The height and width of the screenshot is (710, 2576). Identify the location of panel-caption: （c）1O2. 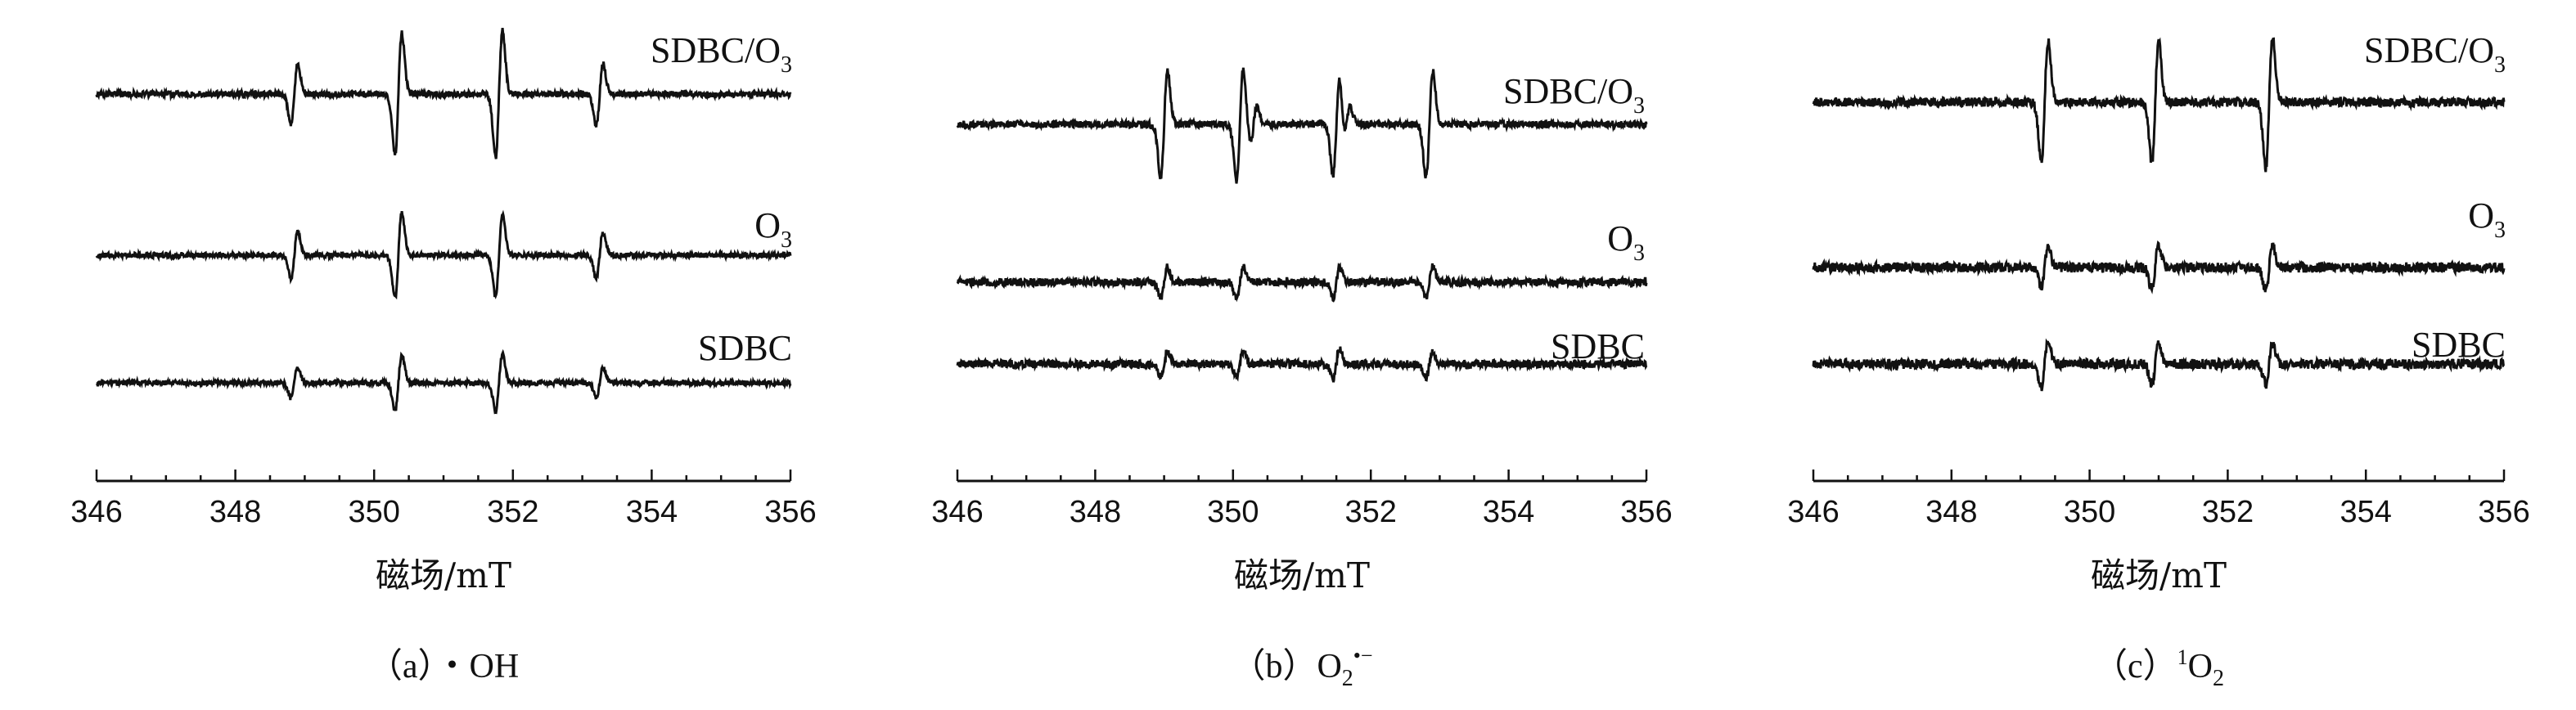
(2158, 668).